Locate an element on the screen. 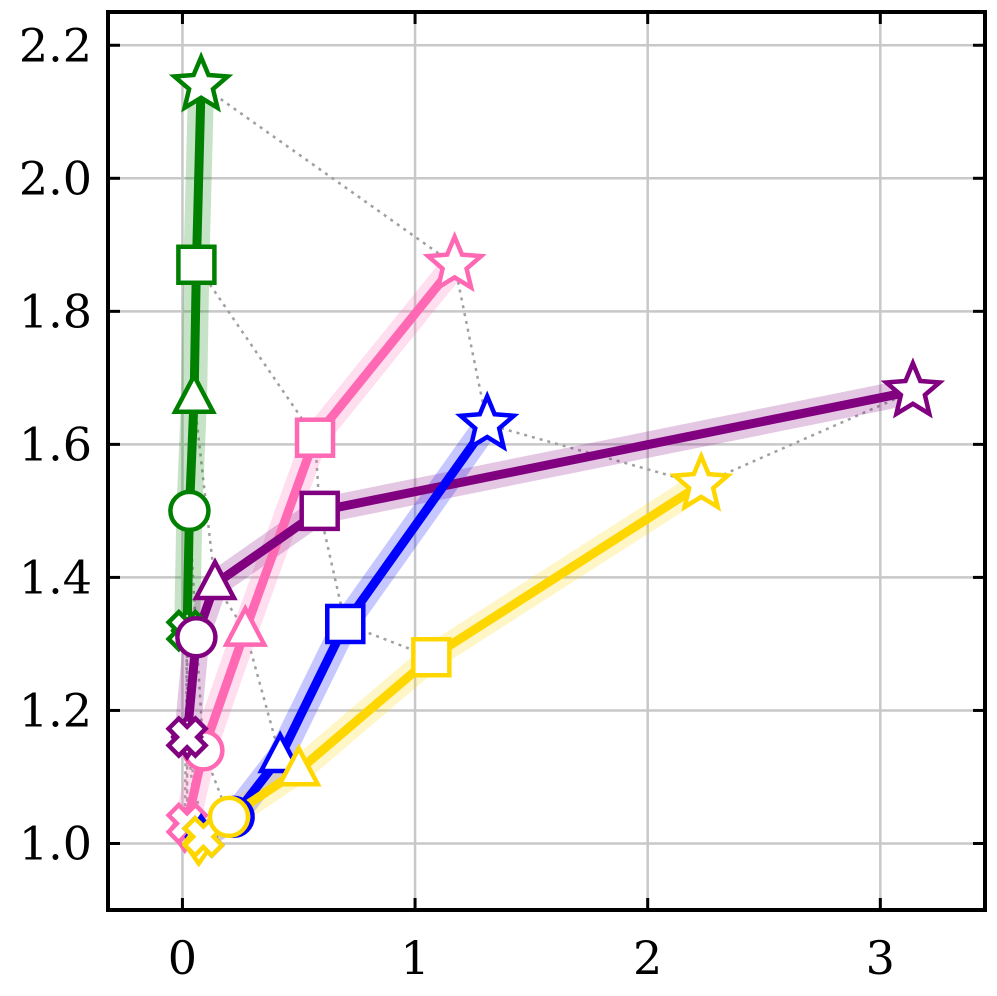 This screenshot has width=997, height=996. series-2-circle-marker is located at coordinates (196, 637).